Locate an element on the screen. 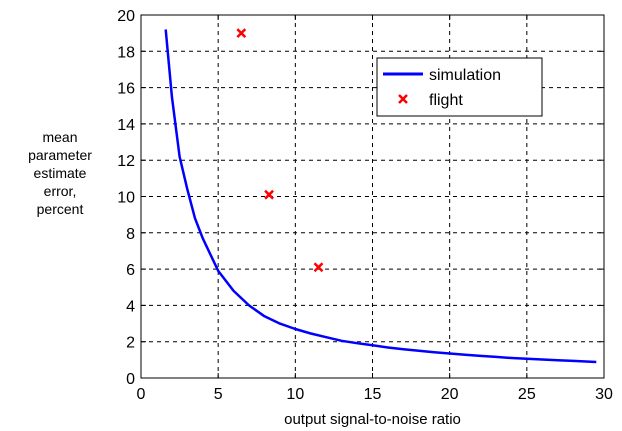  y-tick-label: 12 is located at coordinates (126, 161).